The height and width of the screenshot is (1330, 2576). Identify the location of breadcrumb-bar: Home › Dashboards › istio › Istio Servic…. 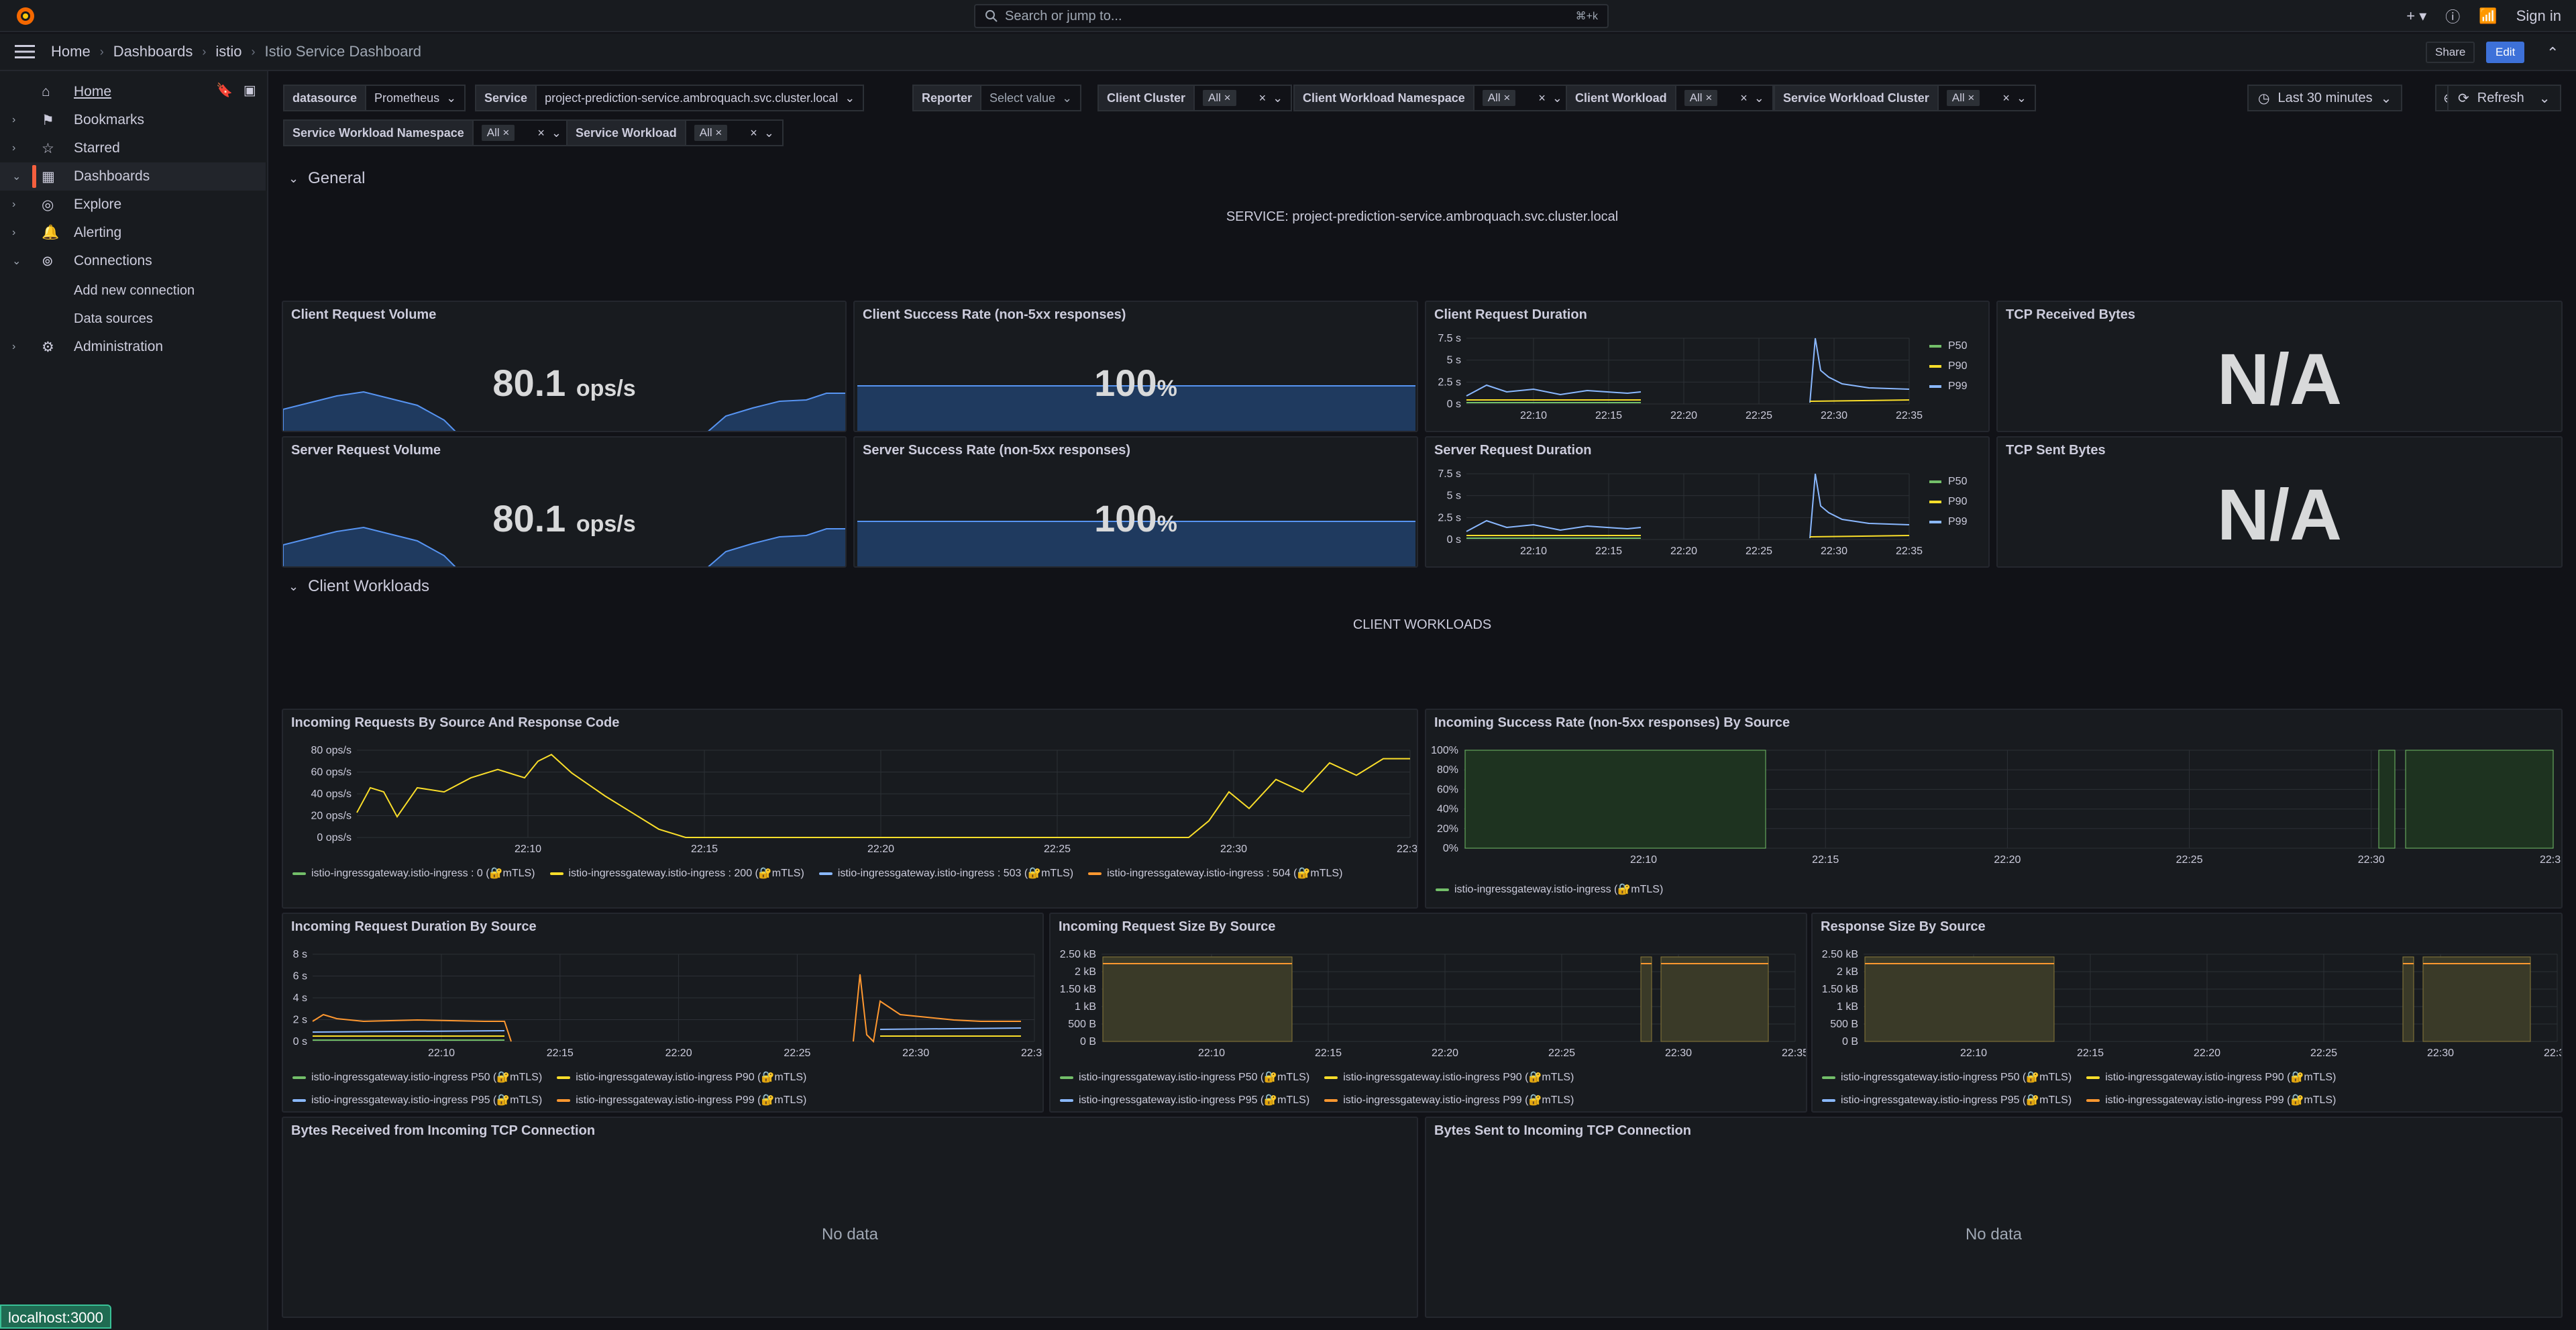
(1288, 52).